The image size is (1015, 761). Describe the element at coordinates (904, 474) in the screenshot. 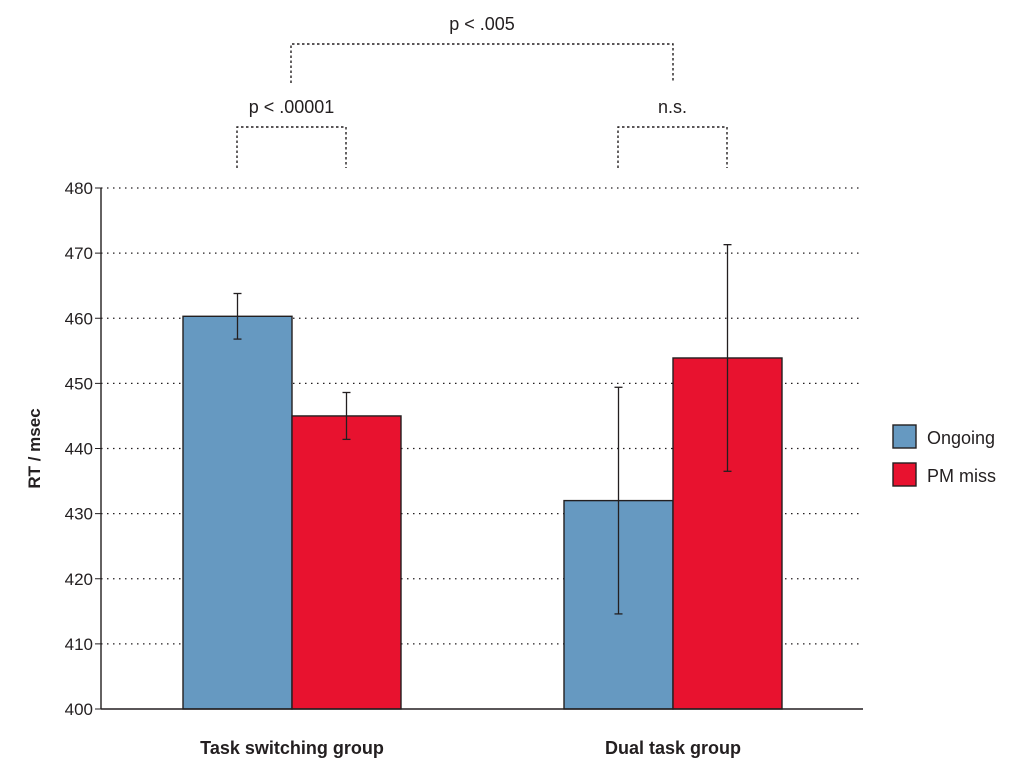

I see `legend-swatch-pm-miss` at that location.